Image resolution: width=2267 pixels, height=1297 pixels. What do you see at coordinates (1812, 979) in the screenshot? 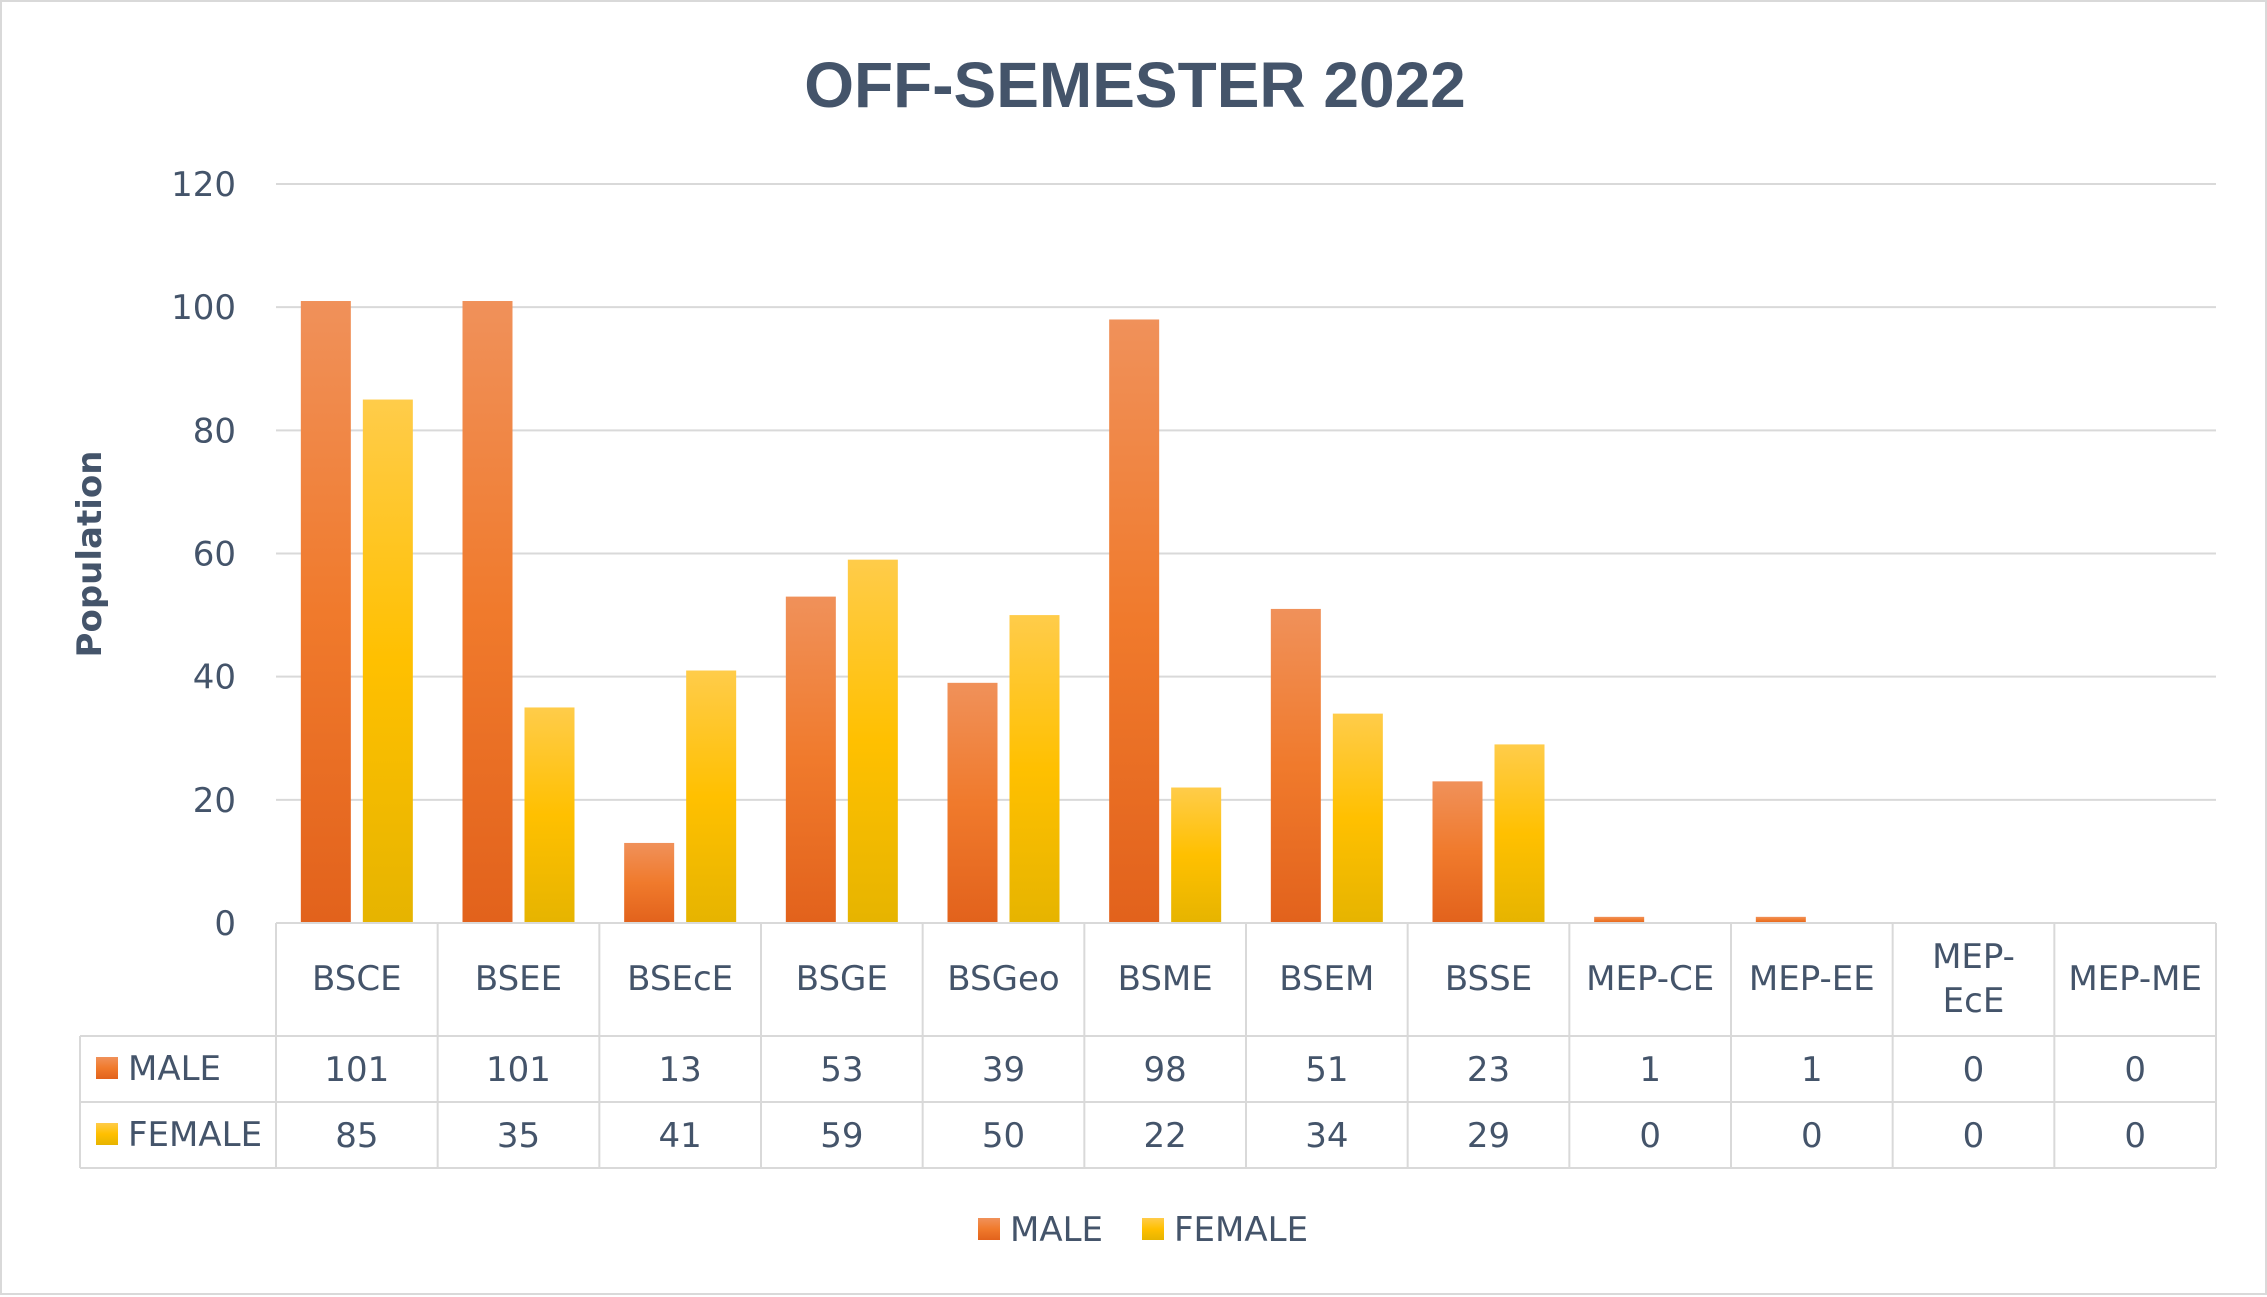
I see `x-tick-label: MEP-EE` at bounding box center [1812, 979].